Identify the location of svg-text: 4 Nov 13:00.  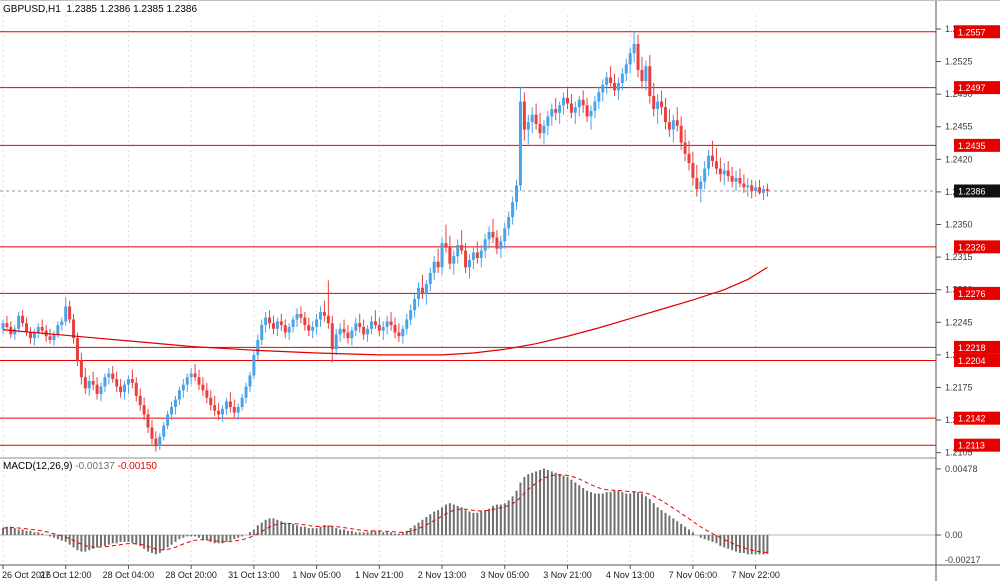
(630, 575).